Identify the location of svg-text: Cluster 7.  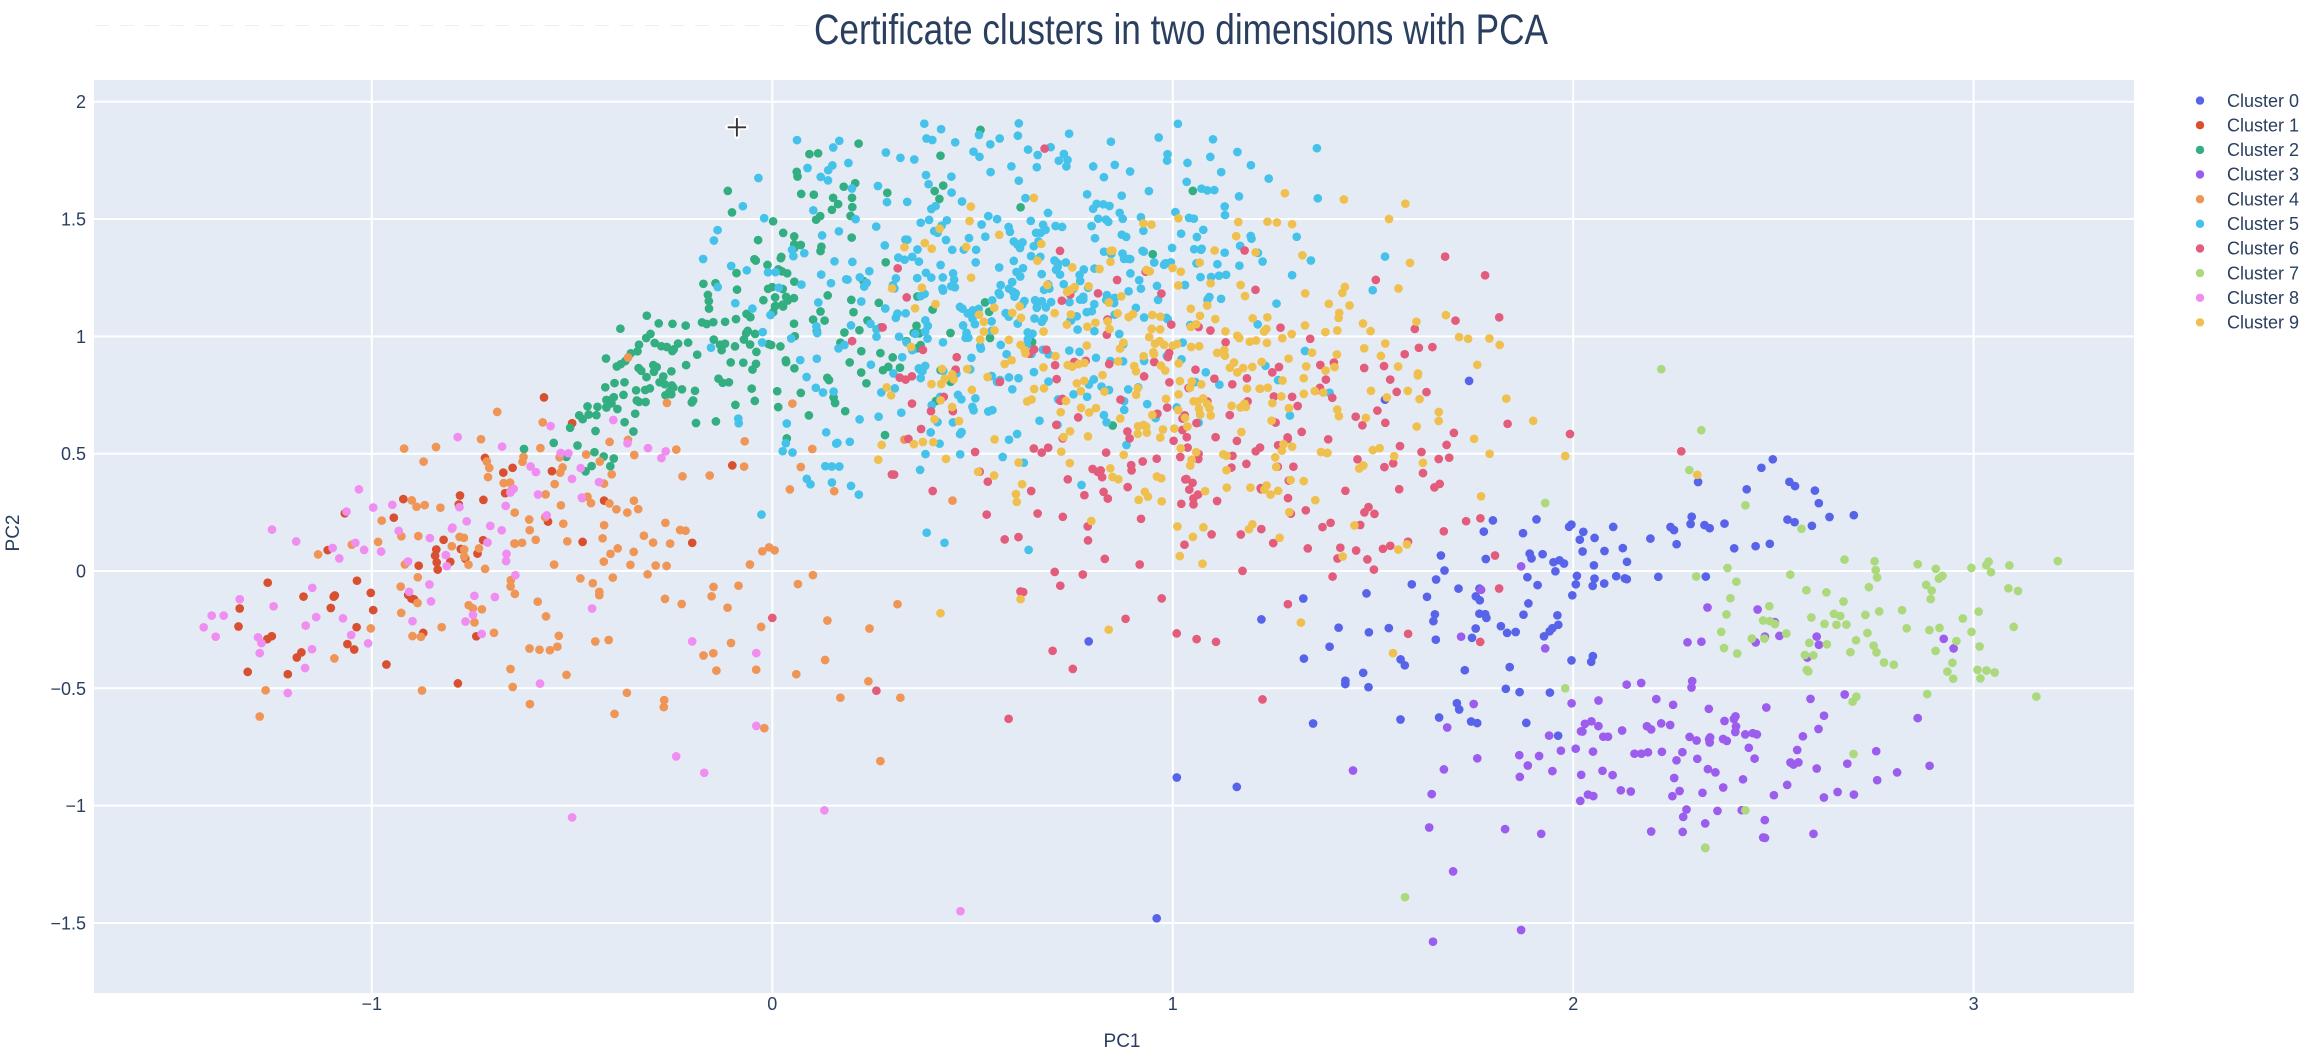
(2263, 273).